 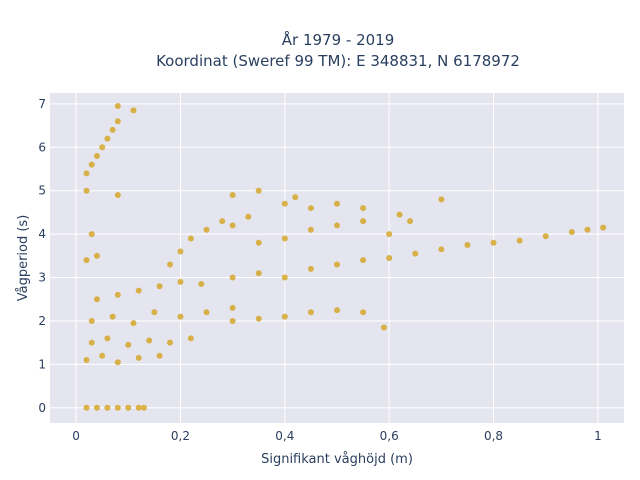 I want to click on y-axis-ticks: 0 1 2 3 4 5 6 7, so click(x=42, y=256).